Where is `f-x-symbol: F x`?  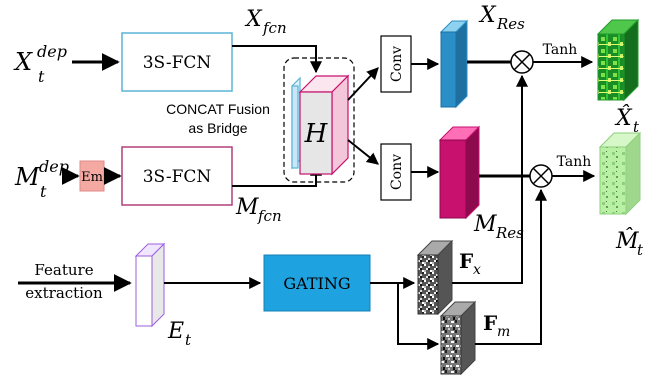 f-x-symbol: F x is located at coordinates (470, 263).